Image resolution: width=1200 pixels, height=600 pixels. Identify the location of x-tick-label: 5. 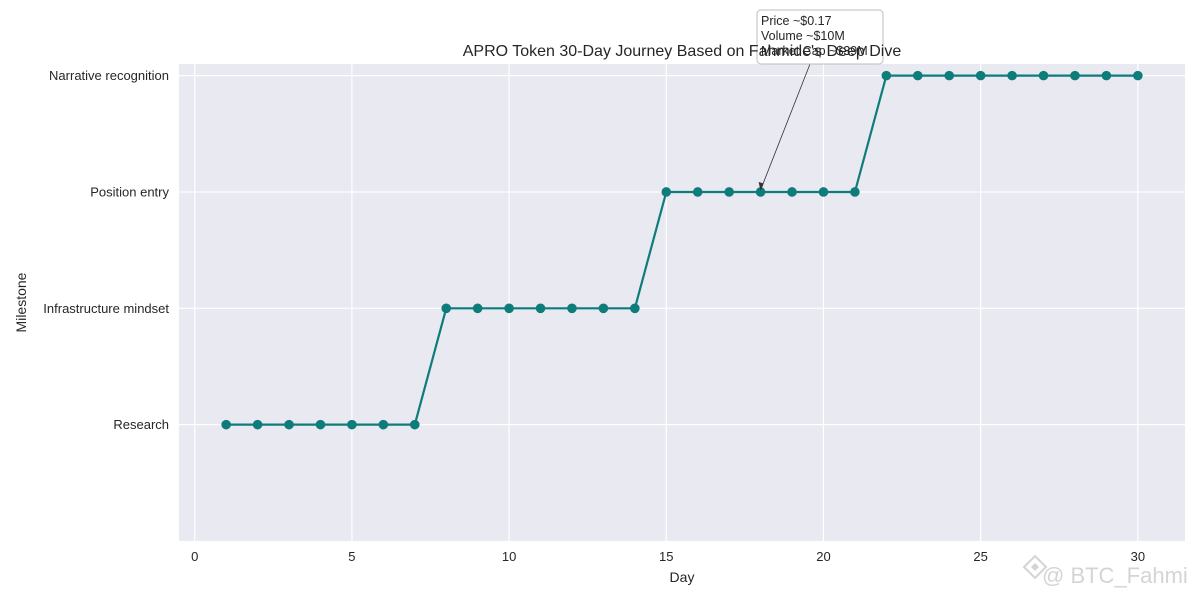
(351, 556).